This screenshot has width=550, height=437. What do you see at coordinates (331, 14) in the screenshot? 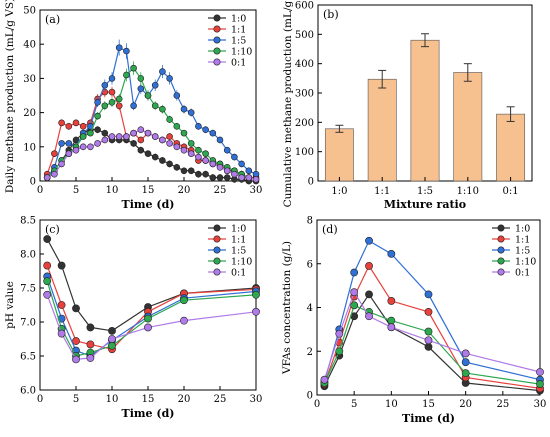
I see `panel-label: (b)` at bounding box center [331, 14].